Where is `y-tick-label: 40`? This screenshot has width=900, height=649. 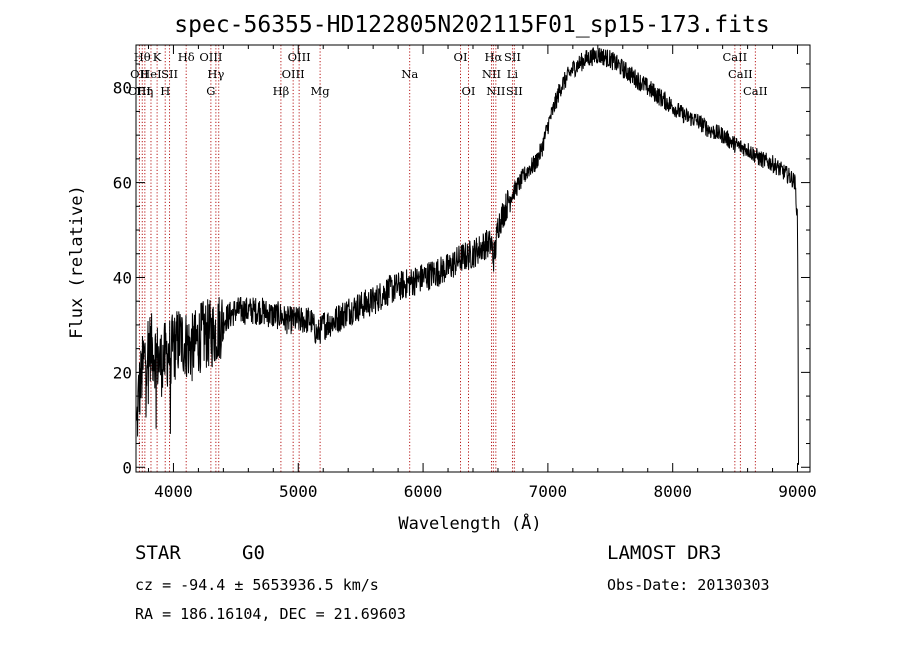
y-tick-label: 40 is located at coordinates (122, 277).